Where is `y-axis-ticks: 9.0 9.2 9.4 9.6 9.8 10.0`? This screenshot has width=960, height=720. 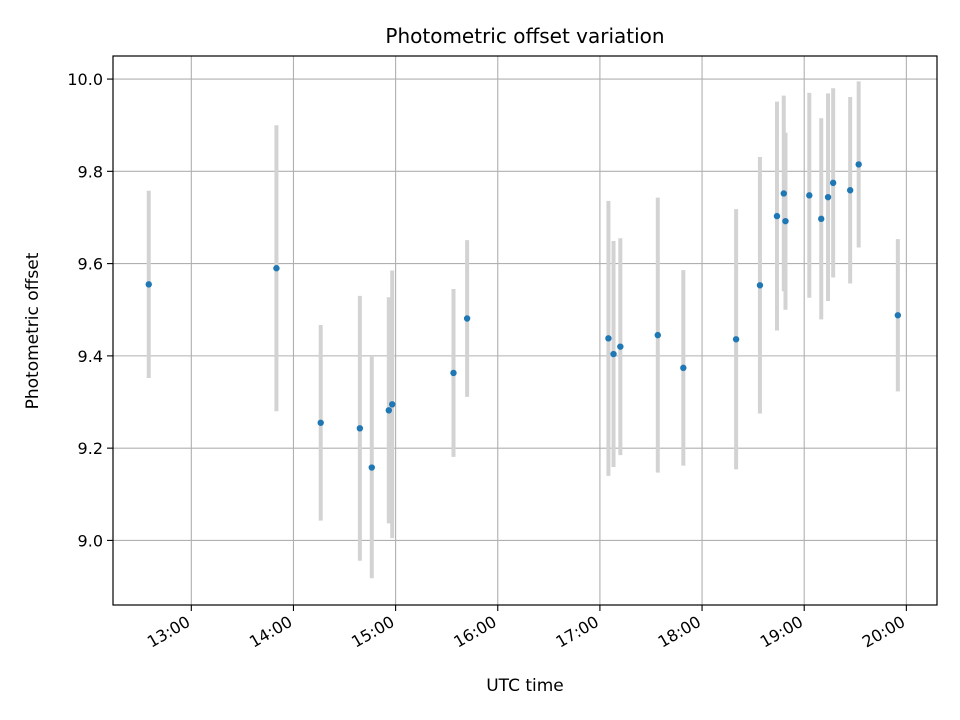
y-axis-ticks: 9.0 9.2 9.4 9.6 9.8 10.0 is located at coordinates (90, 310).